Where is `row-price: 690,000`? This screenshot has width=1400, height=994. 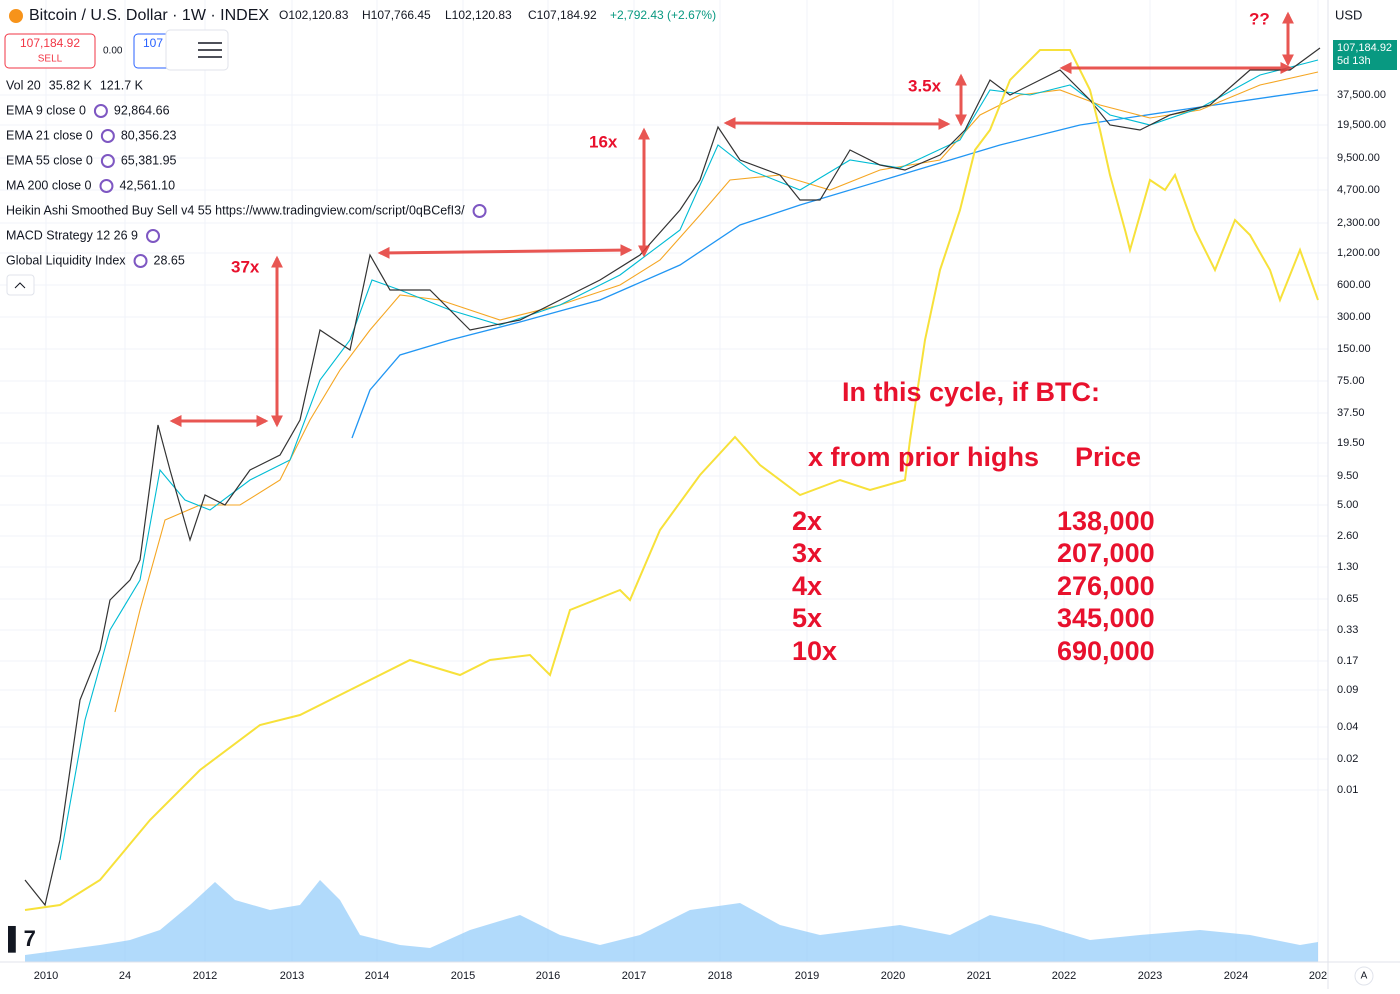 row-price: 690,000 is located at coordinates (1106, 651).